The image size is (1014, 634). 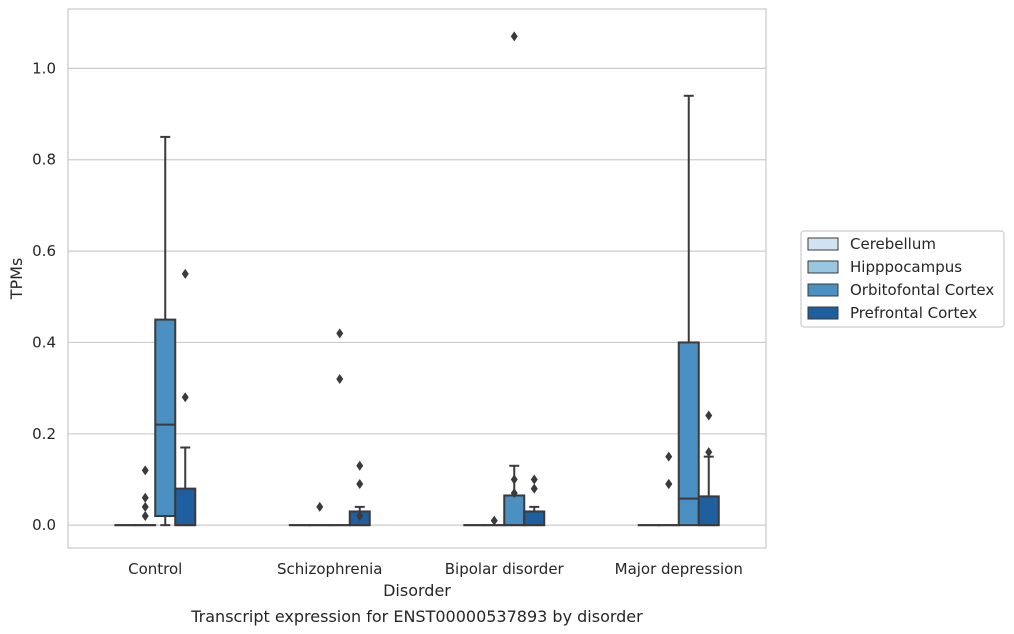 I want to click on y-tick-label: 0.0, so click(x=44, y=525).